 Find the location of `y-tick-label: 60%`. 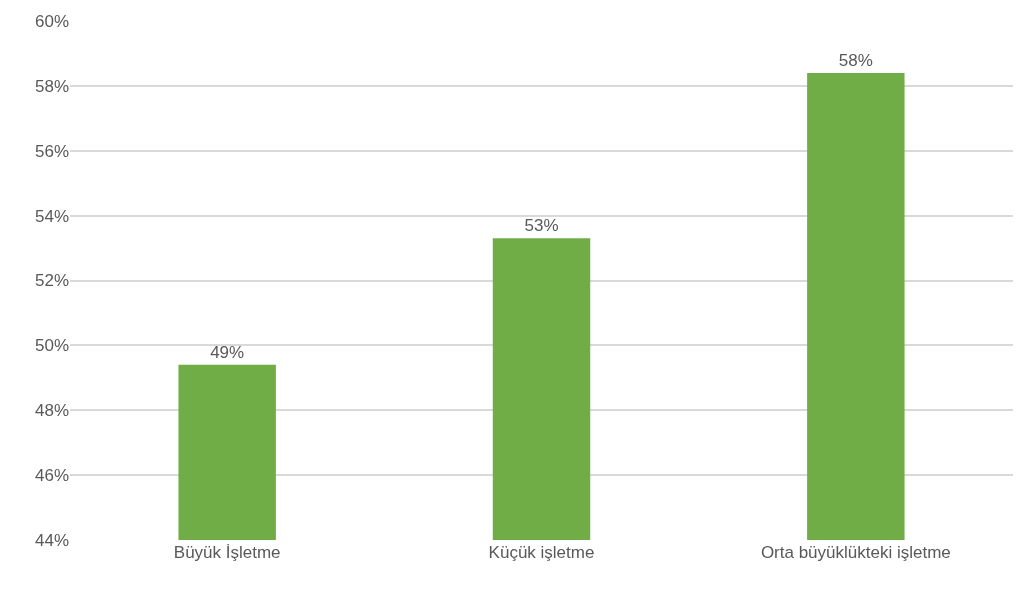

y-tick-label: 60% is located at coordinates (51, 21).